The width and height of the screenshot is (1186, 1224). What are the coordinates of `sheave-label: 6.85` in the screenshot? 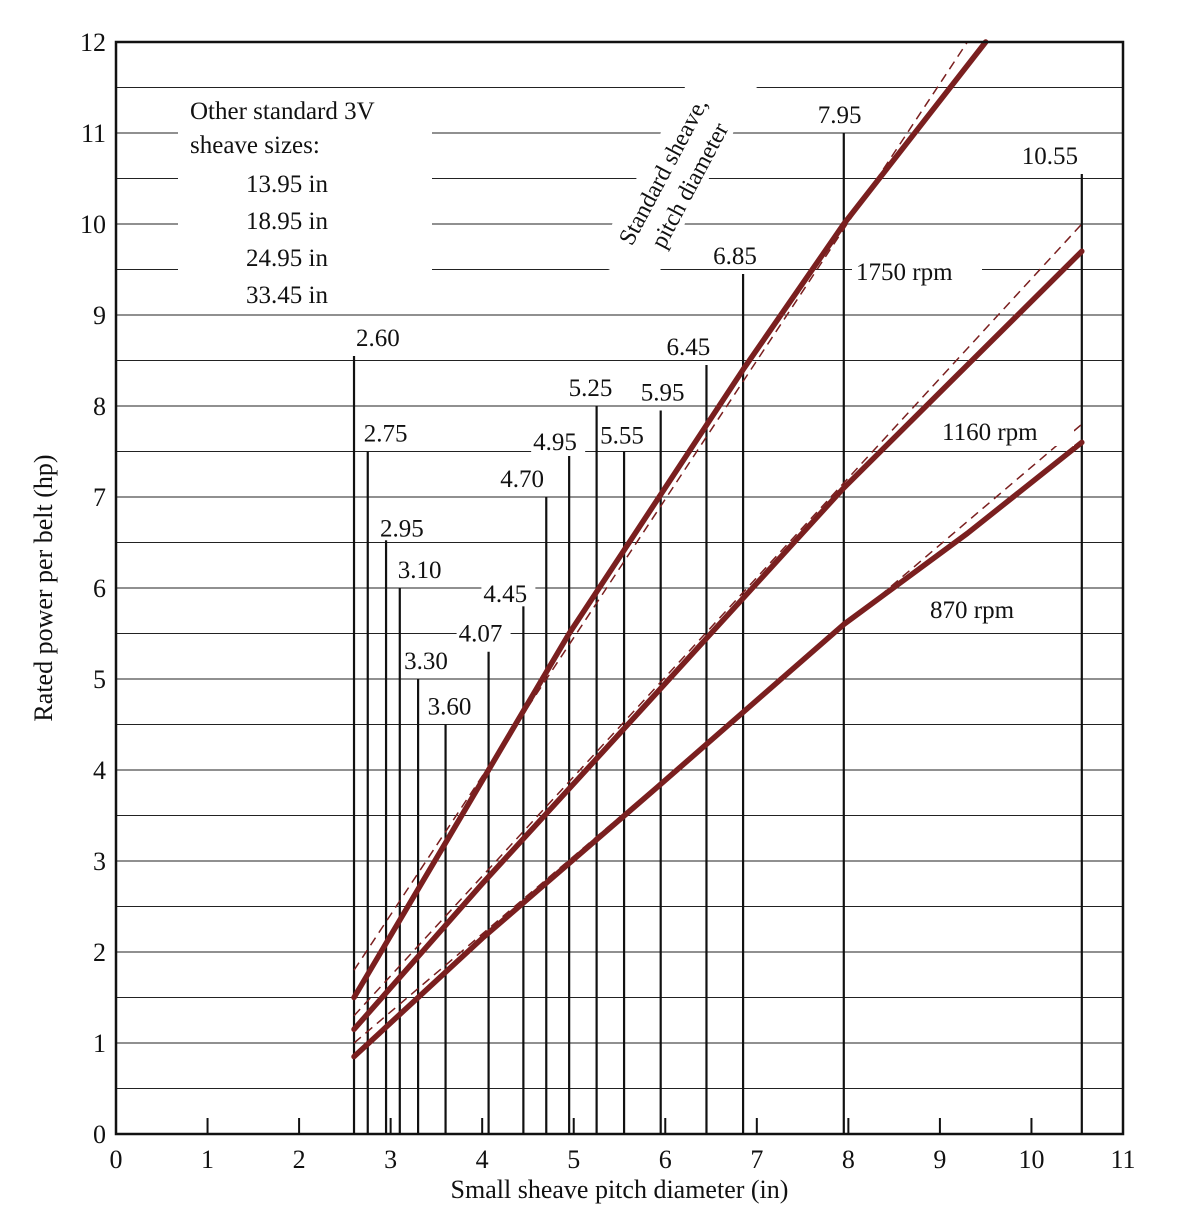 It's located at (735, 256).